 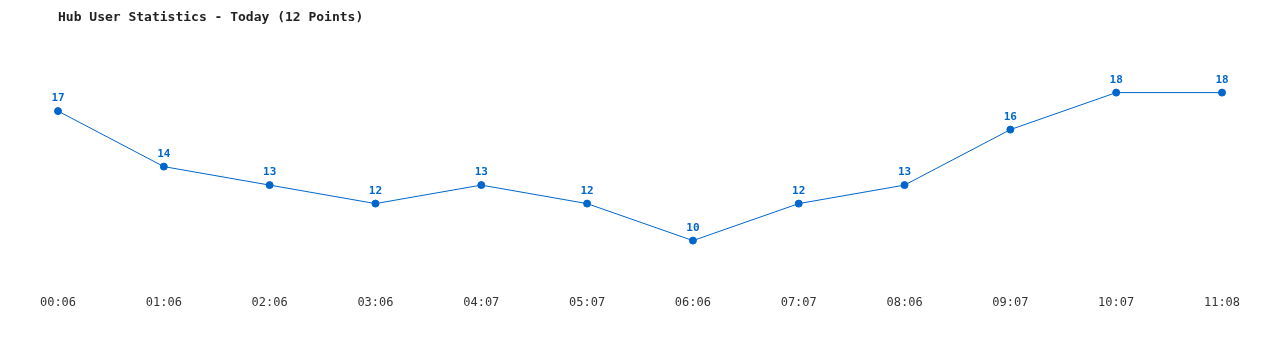 What do you see at coordinates (211, 17) in the screenshot?
I see `chart-title: Hub User Statistics - Today (12 Points)` at bounding box center [211, 17].